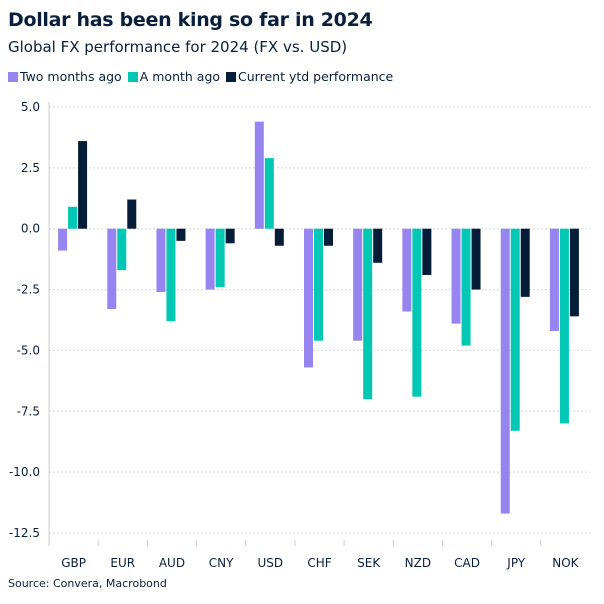 The height and width of the screenshot is (604, 604). Describe the element at coordinates (319, 563) in the screenshot. I see `x-tick-label: CHF` at that location.